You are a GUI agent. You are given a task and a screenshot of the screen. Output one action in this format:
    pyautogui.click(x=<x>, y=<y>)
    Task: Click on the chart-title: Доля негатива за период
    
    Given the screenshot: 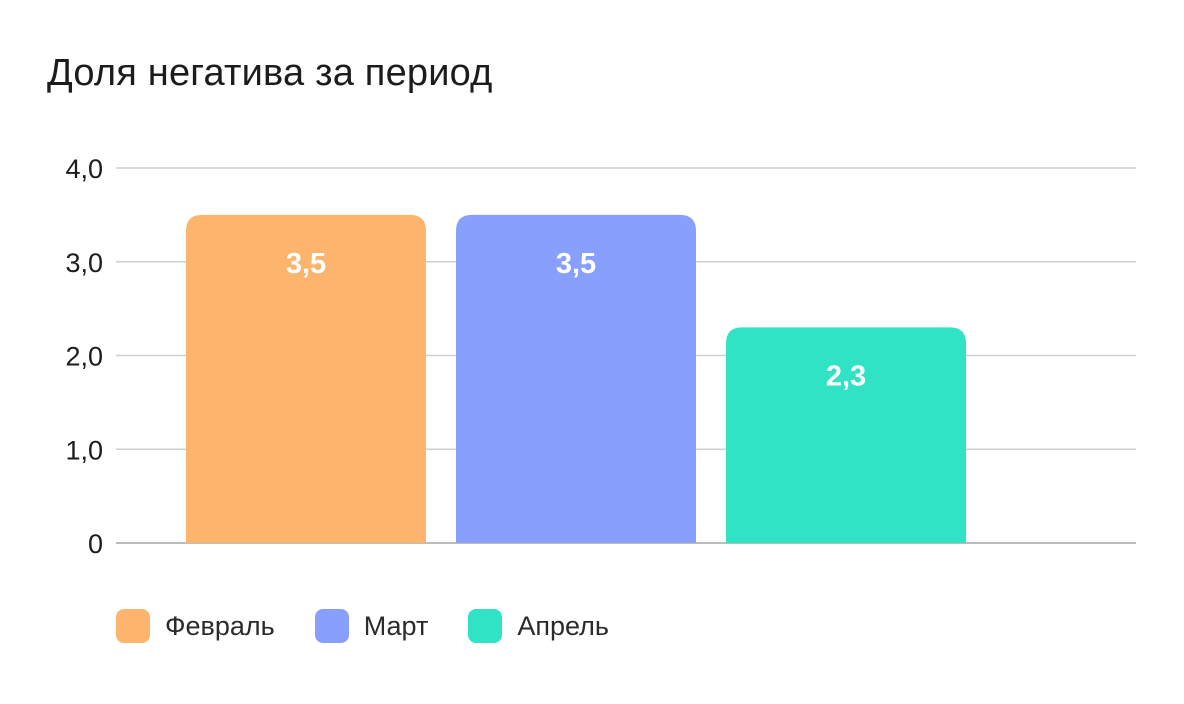 What is the action you would take?
    pyautogui.click(x=270, y=73)
    